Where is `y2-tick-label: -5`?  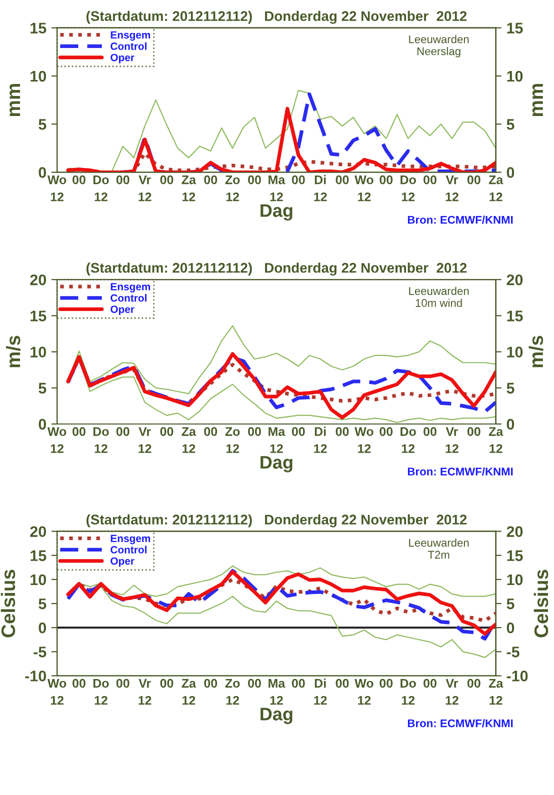
y2-tick-label: -5 is located at coordinates (513, 652).